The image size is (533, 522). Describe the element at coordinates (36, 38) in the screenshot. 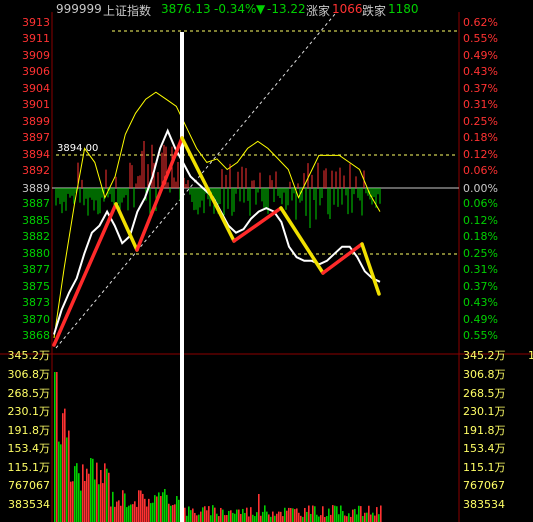

I see `price-tick: 3911` at that location.